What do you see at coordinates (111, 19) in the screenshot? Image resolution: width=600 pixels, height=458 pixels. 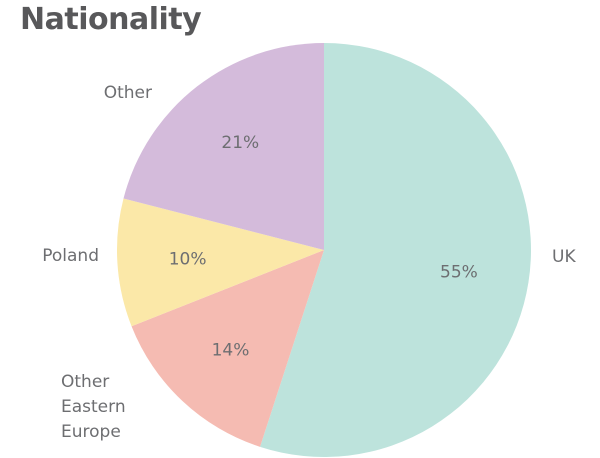 I see `chart-title: Nationality` at bounding box center [111, 19].